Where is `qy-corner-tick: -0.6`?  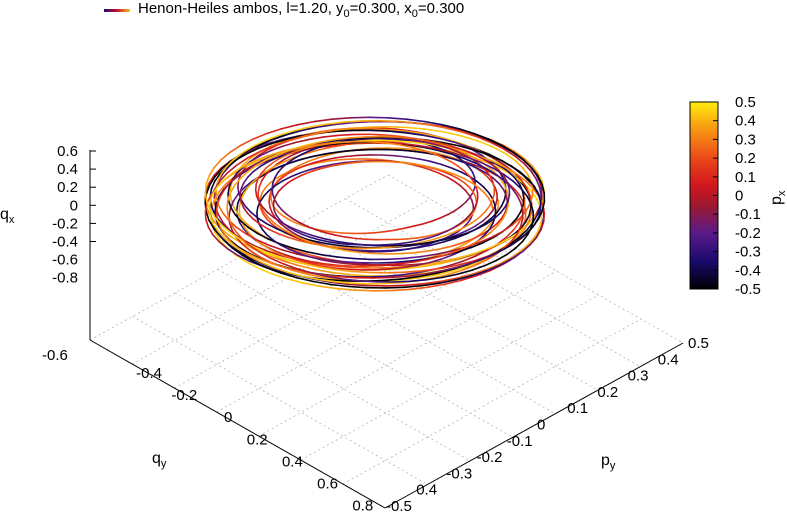
qy-corner-tick: -0.6 is located at coordinates (55, 355).